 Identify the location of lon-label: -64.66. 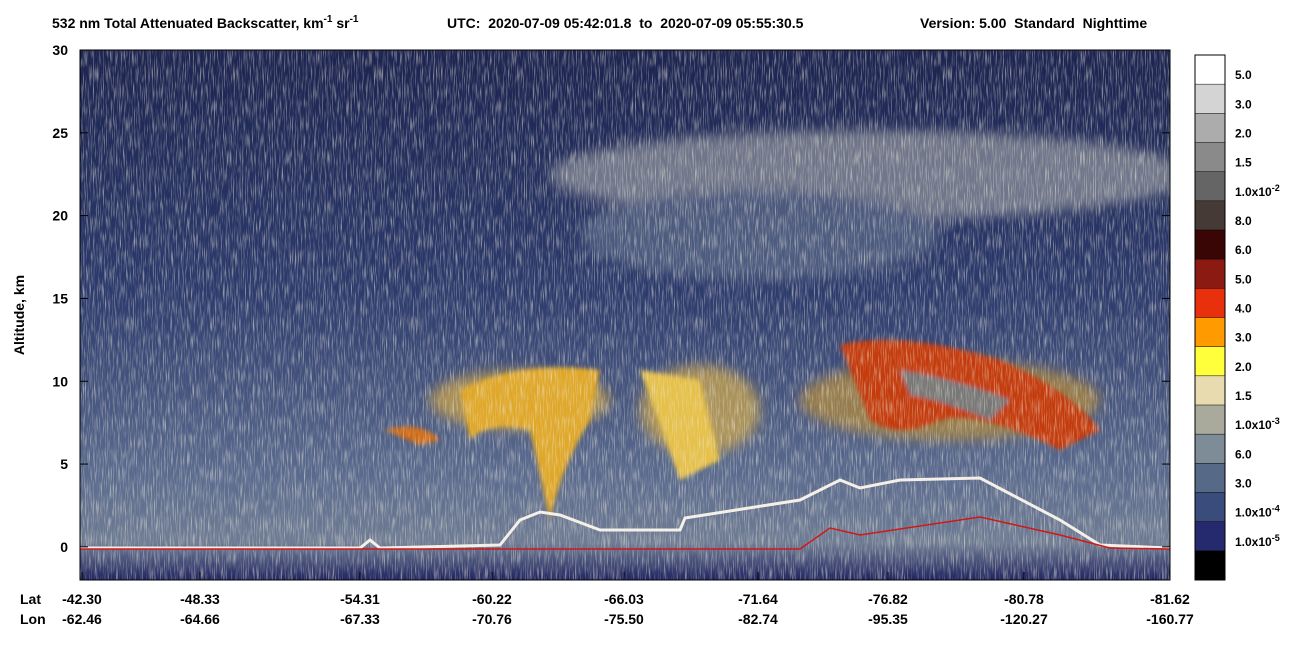
(200, 619).